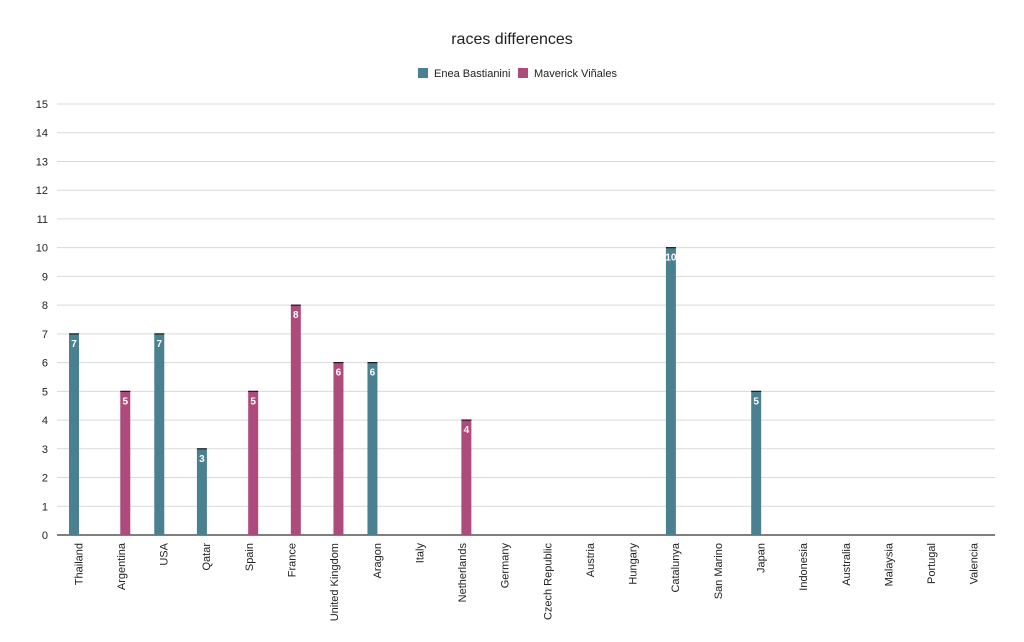 This screenshot has height=642, width=1024. What do you see at coordinates (472, 74) in the screenshot?
I see `legend-label-enea: Enea Bastianini` at bounding box center [472, 74].